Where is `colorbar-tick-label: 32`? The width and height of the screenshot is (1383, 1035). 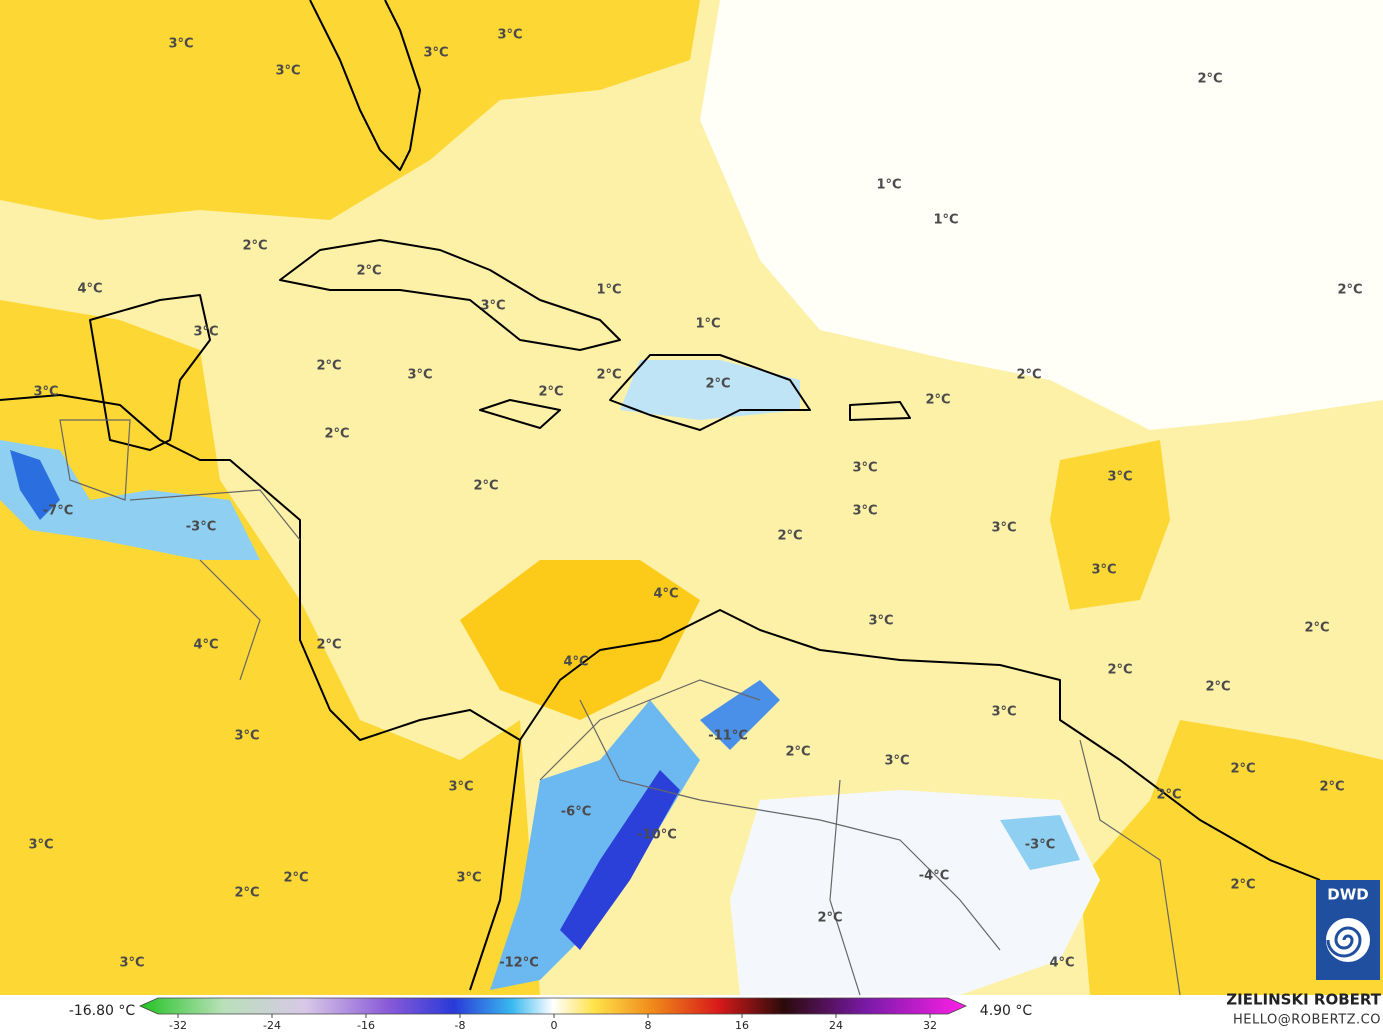 colorbar-tick-label: 32 is located at coordinates (930, 1025).